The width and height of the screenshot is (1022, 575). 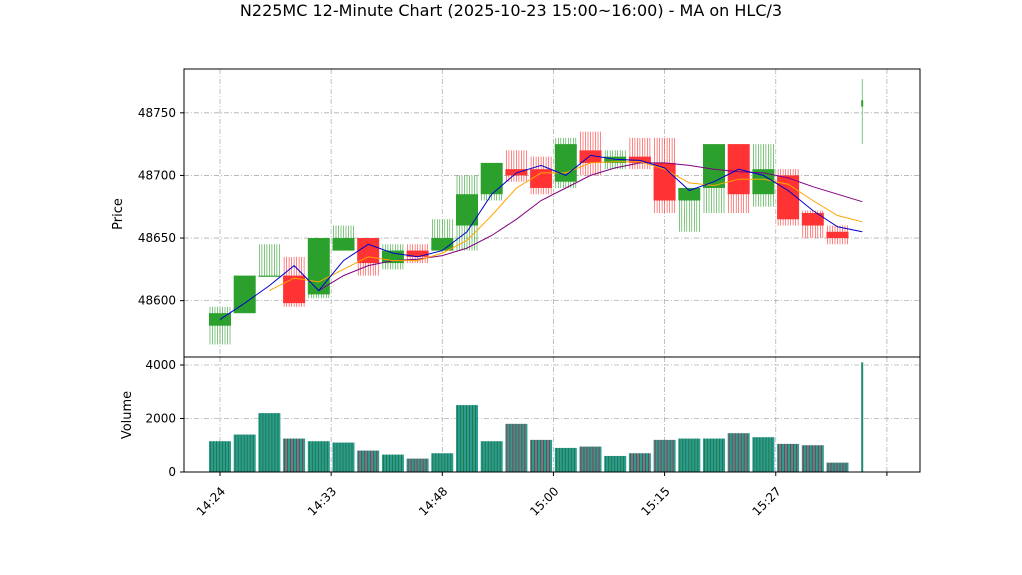 What do you see at coordinates (322, 501) in the screenshot?
I see `x-tick-label: 14:33` at bounding box center [322, 501].